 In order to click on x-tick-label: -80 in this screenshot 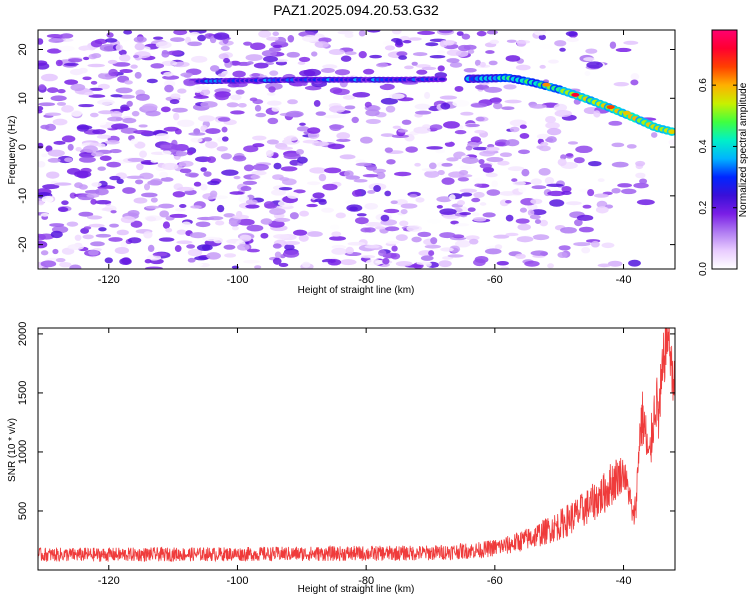, I will do `click(366, 581)`.